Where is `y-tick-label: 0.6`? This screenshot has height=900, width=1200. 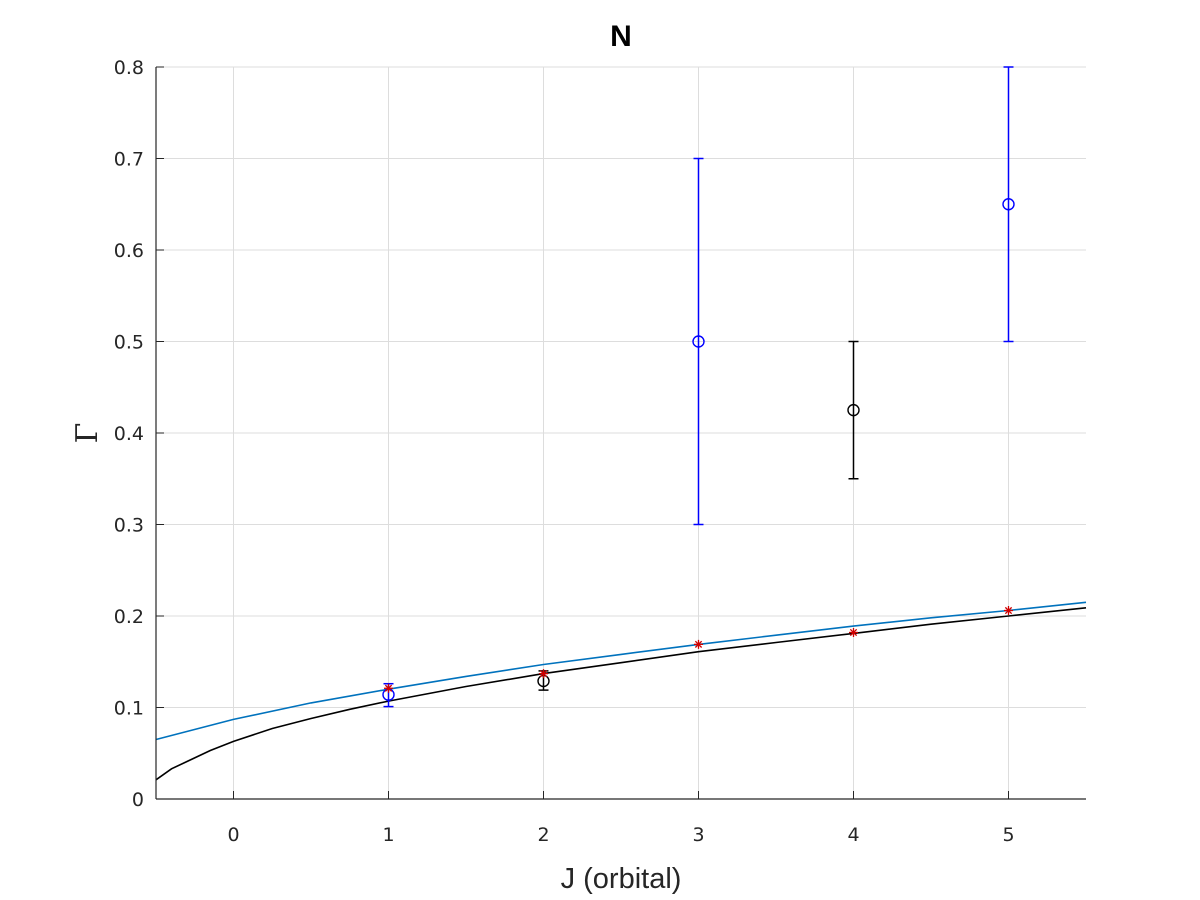
y-tick-label: 0.6 is located at coordinates (129, 251).